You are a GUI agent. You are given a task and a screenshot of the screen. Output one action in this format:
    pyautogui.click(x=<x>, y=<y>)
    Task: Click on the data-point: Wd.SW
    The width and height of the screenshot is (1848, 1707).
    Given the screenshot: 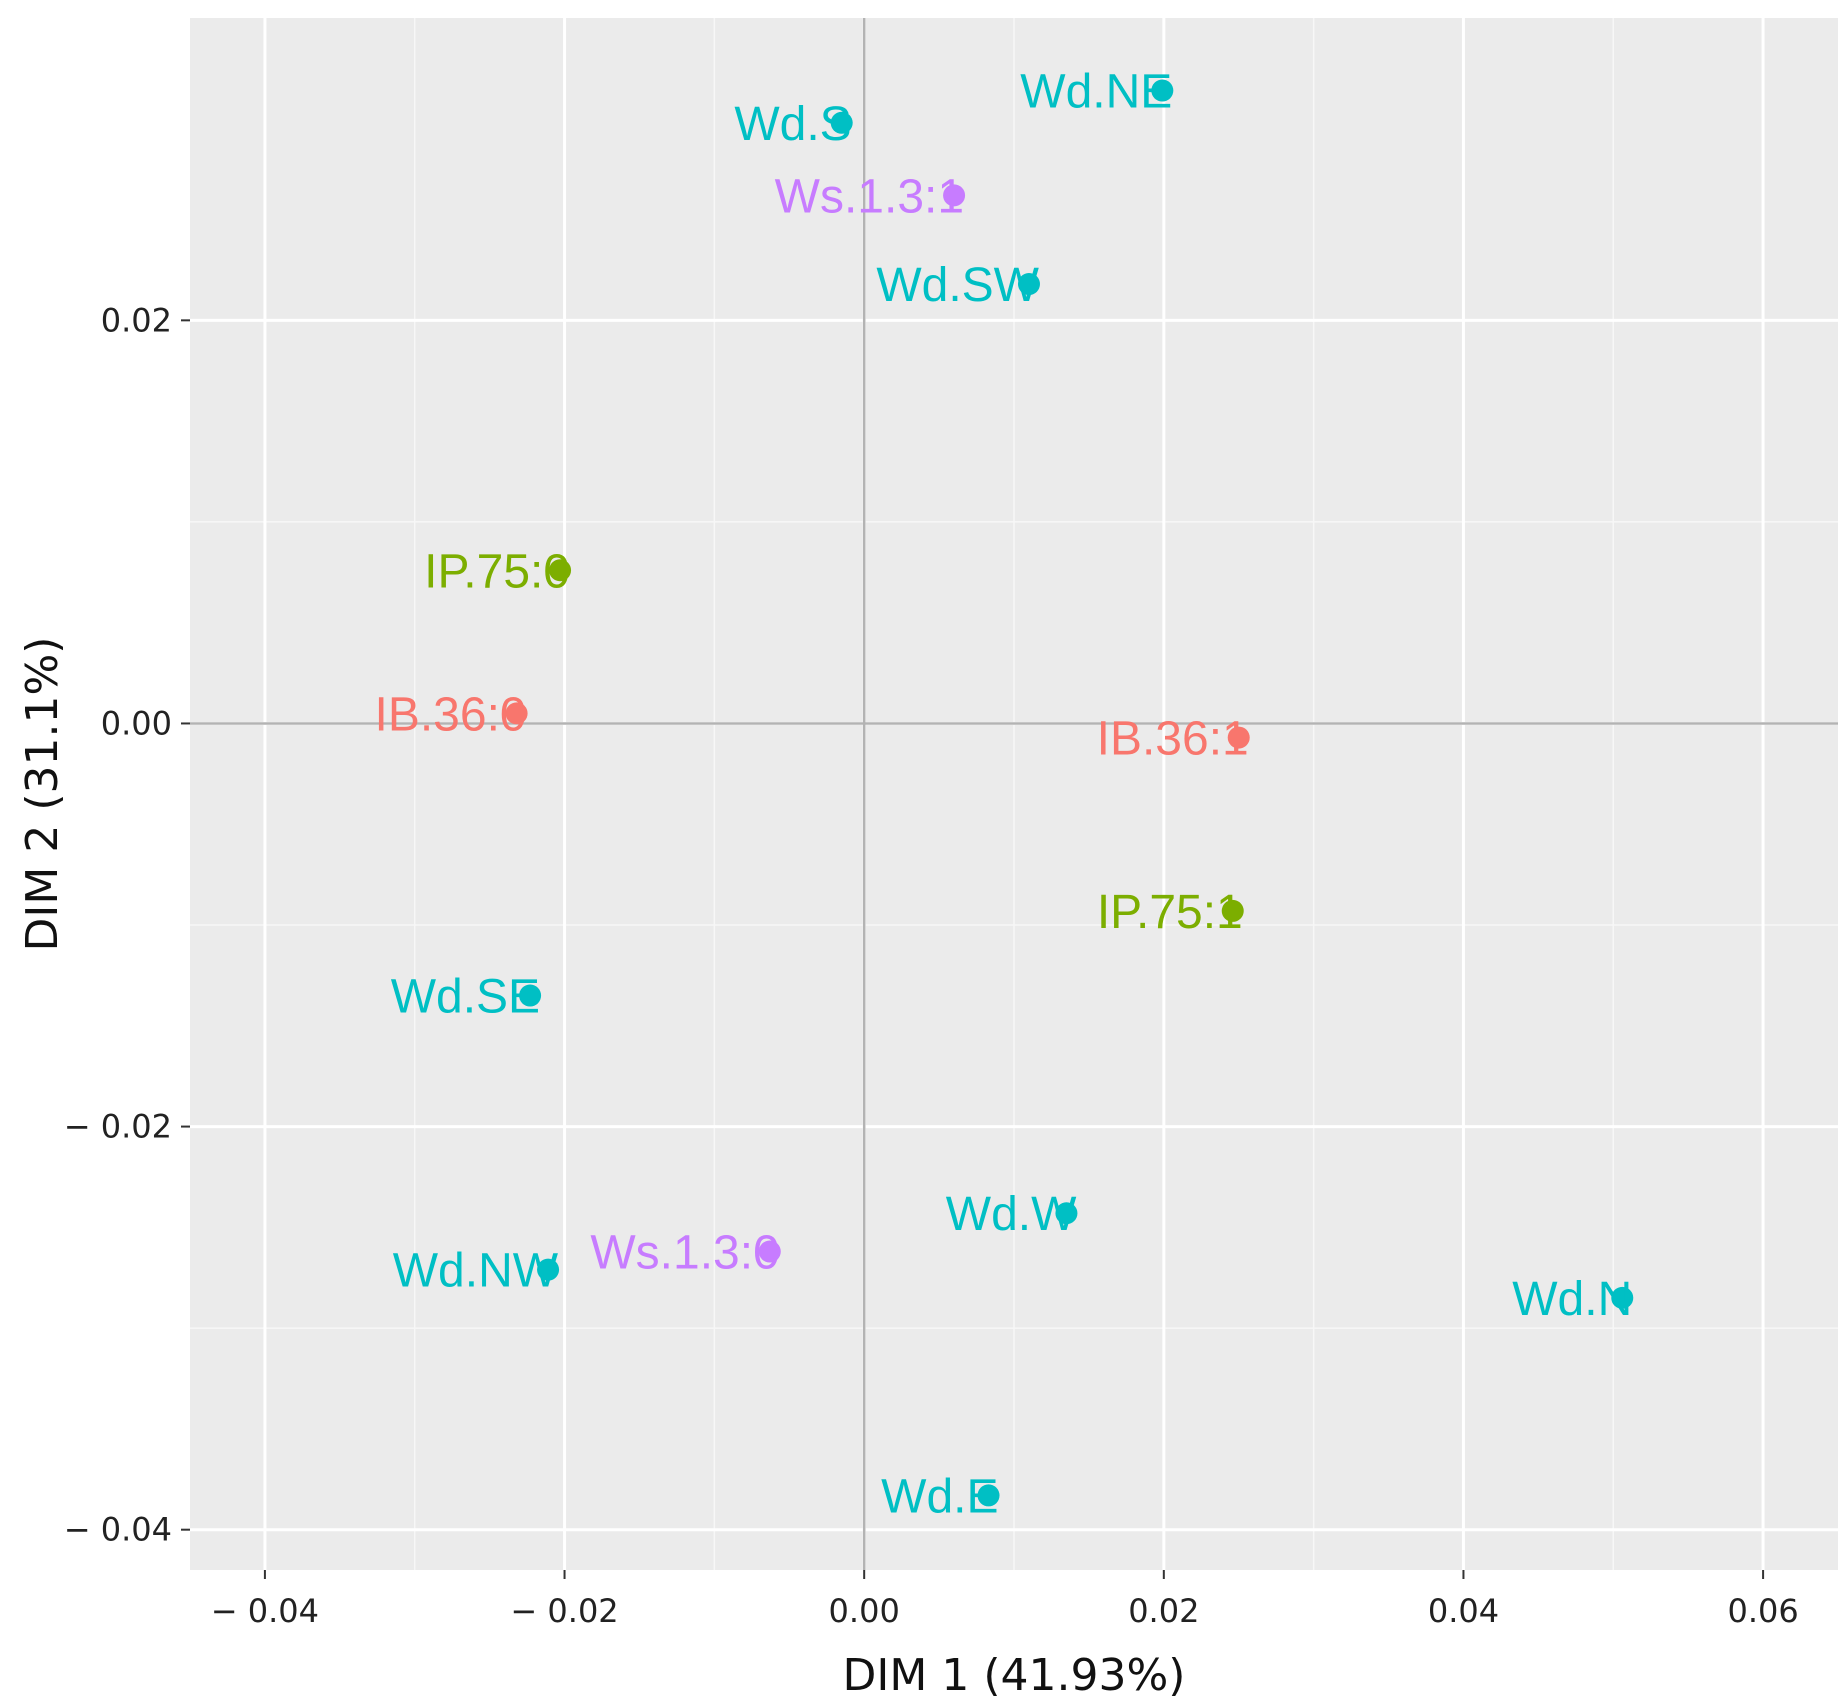 What is the action you would take?
    pyautogui.click(x=958, y=285)
    